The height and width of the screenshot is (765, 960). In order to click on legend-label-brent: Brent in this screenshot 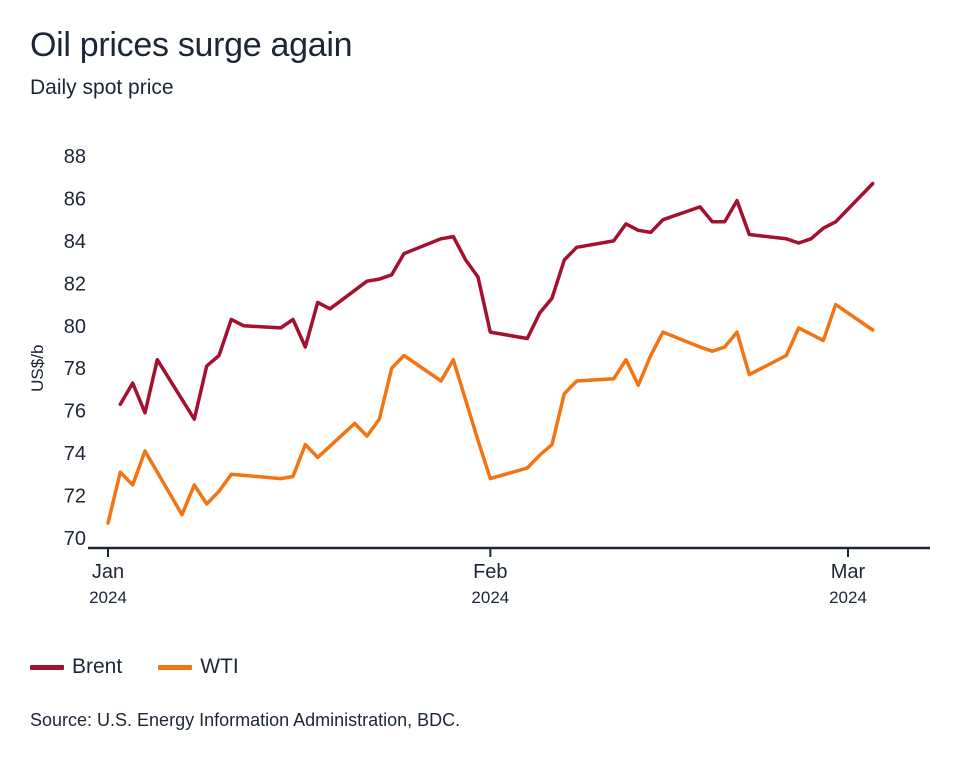, I will do `click(97, 666)`.